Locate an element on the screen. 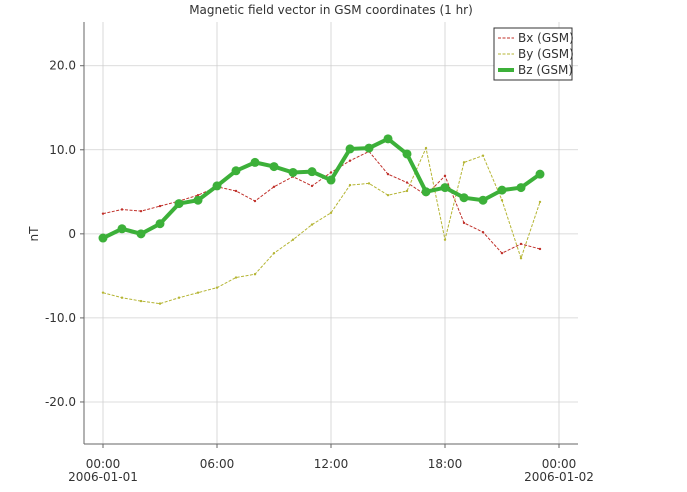 The height and width of the screenshot is (492, 687). y-tick-label: -10.0 is located at coordinates (60, 318).